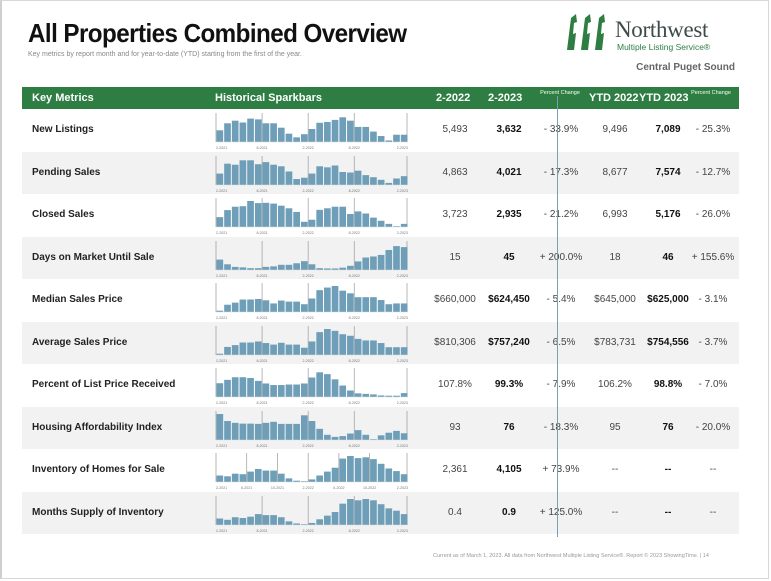  What do you see at coordinates (561, 469) in the screenshot?
I see `value-pct-change: + 73.9%` at bounding box center [561, 469].